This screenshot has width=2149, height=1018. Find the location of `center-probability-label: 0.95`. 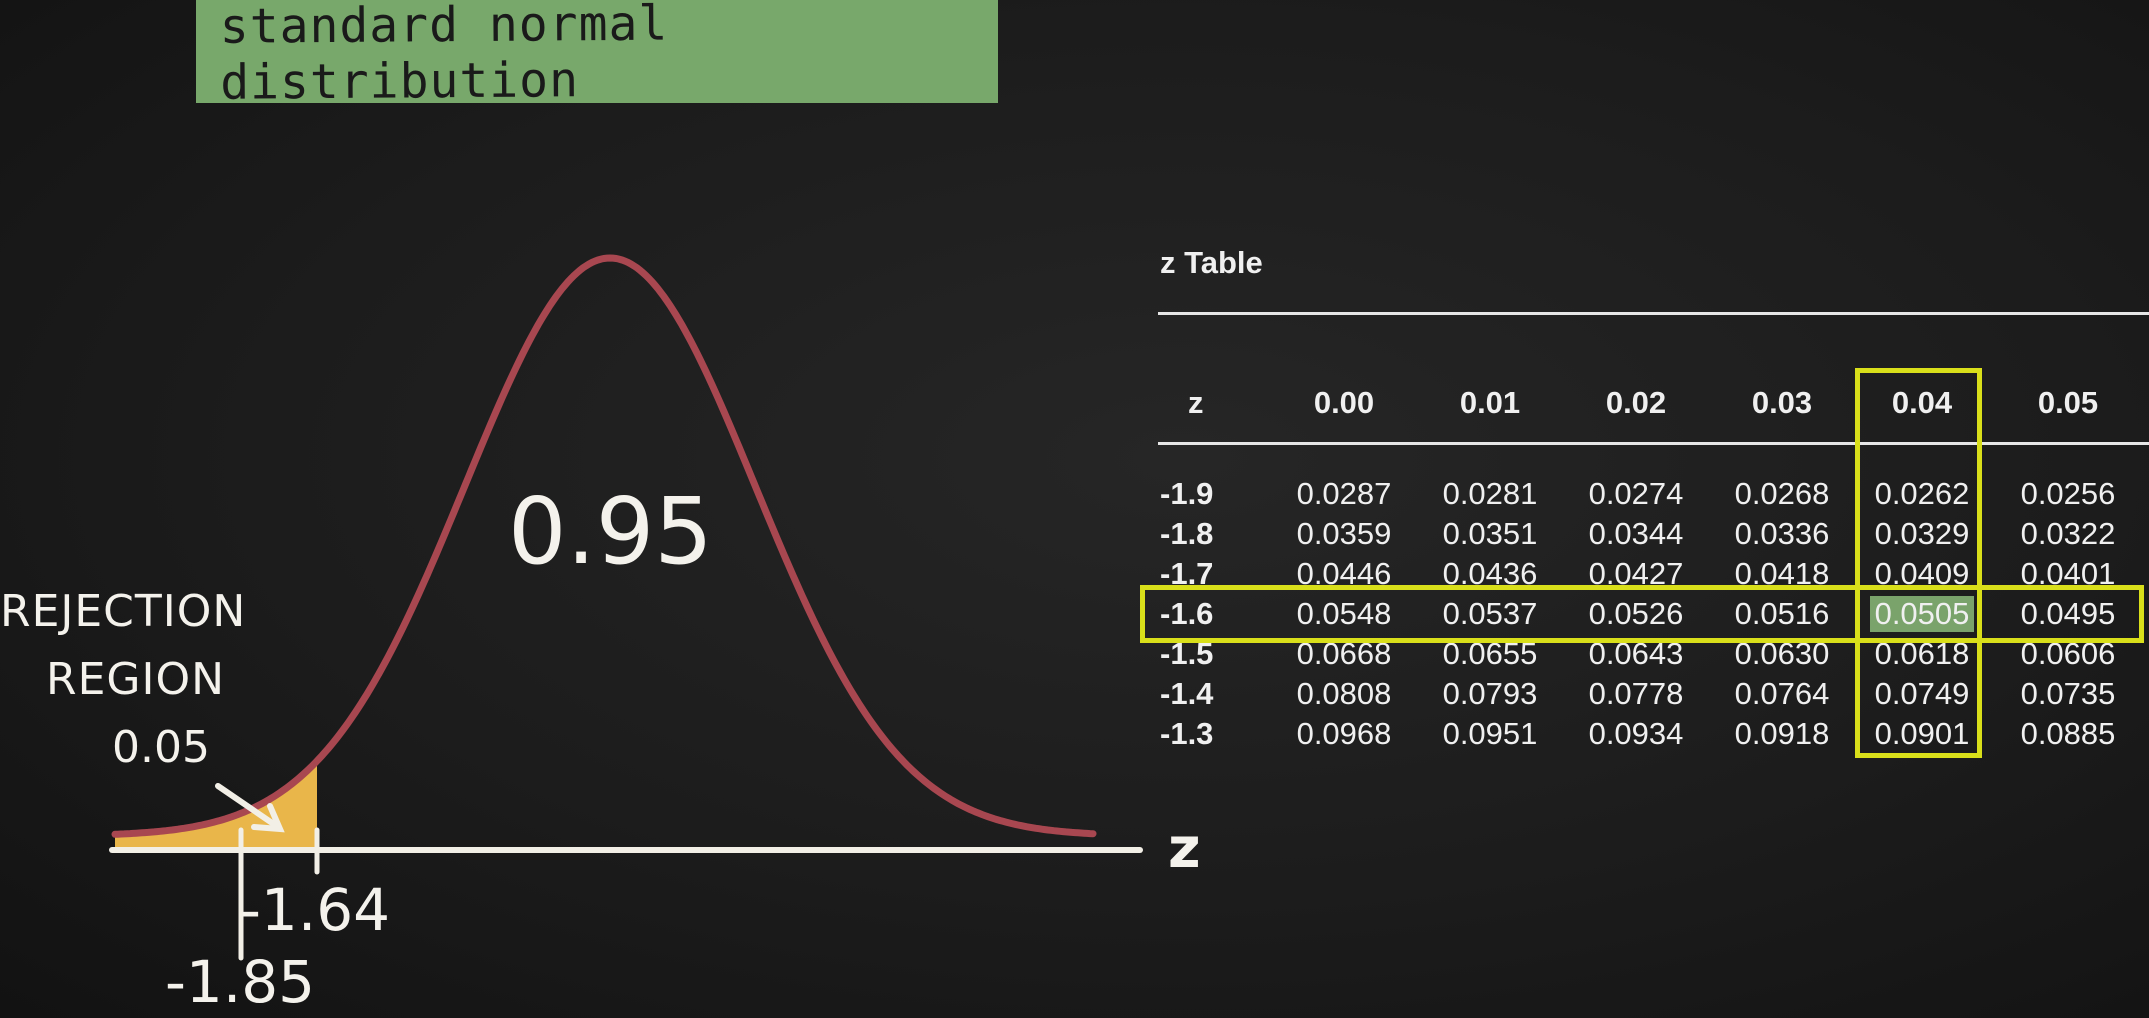

center-probability-label: 0.95 is located at coordinates (610, 531).